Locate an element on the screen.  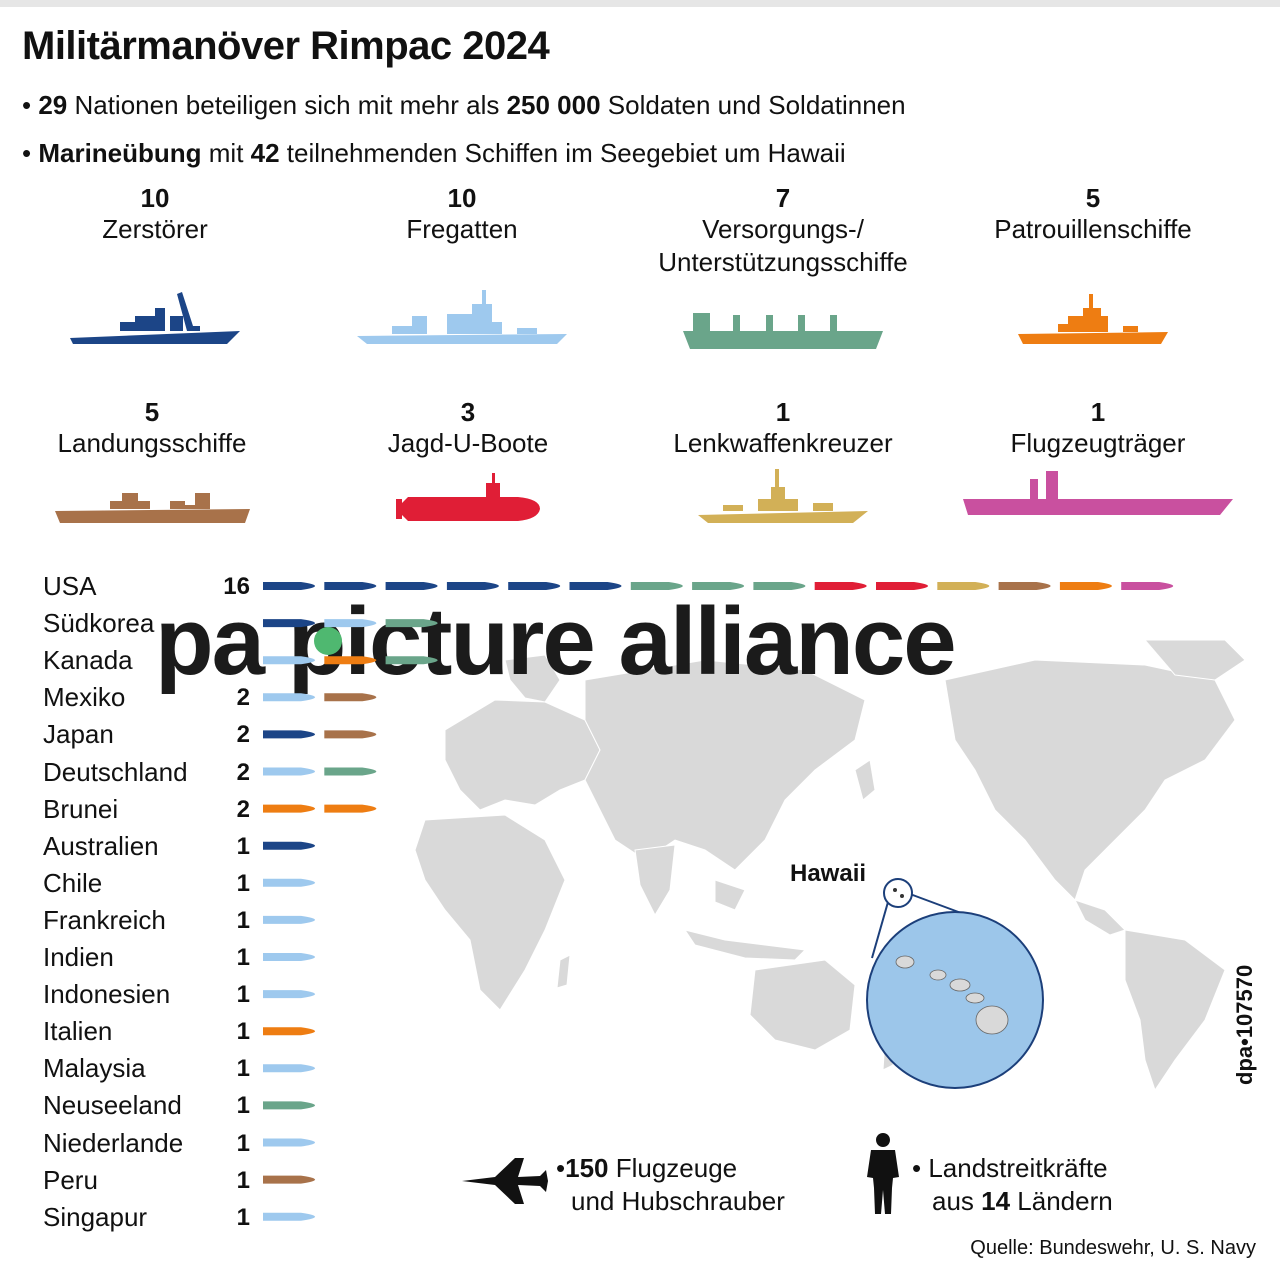
country-label: Italien is located at coordinates (78, 1031).